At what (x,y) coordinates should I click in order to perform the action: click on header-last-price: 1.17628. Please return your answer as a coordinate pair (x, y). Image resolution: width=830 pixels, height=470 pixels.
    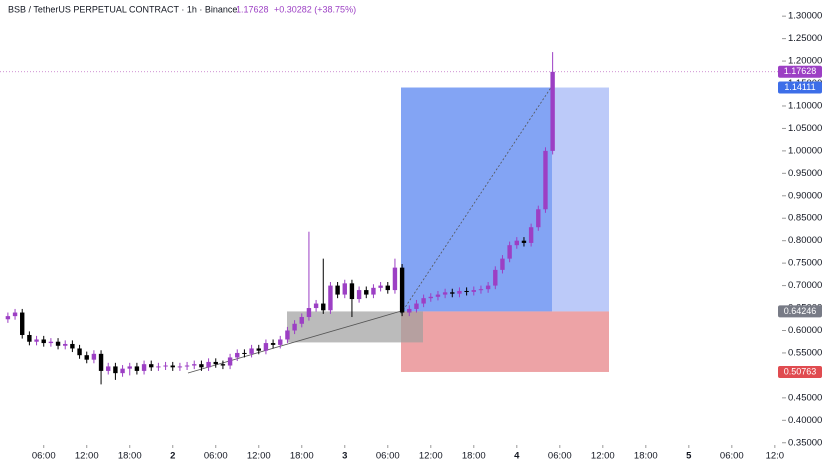
    Looking at the image, I should click on (252, 9).